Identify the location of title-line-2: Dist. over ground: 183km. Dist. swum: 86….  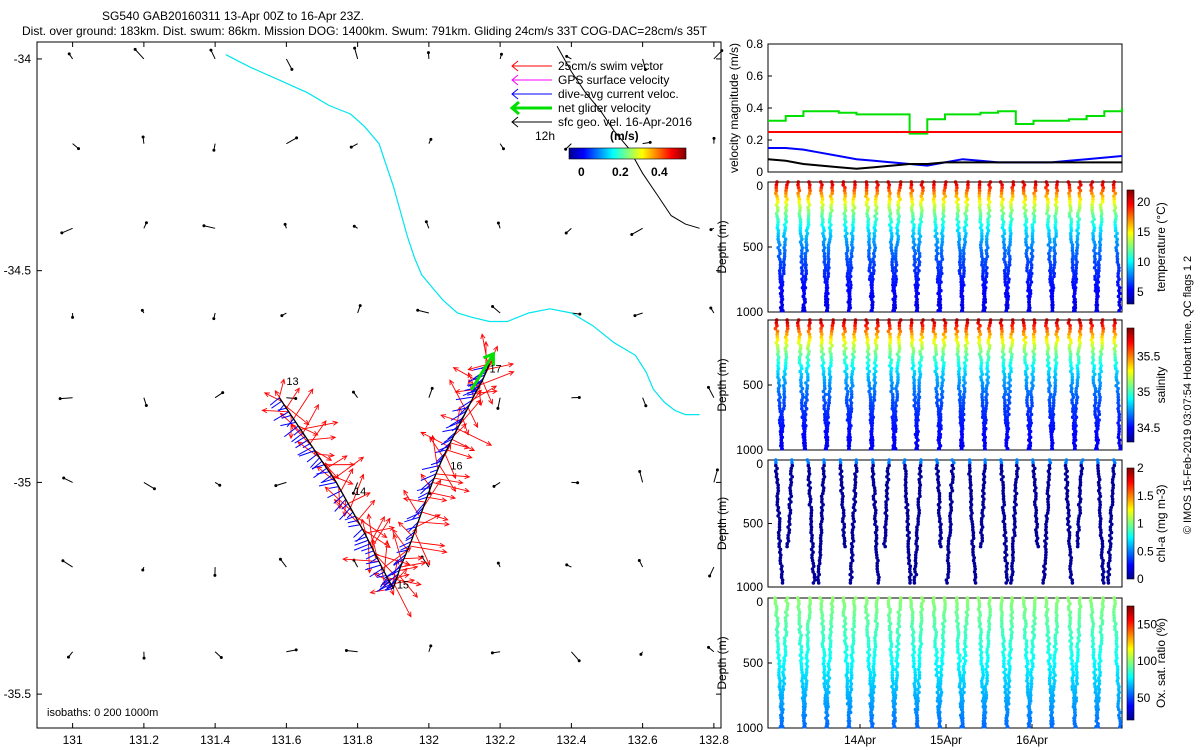
(365, 31).